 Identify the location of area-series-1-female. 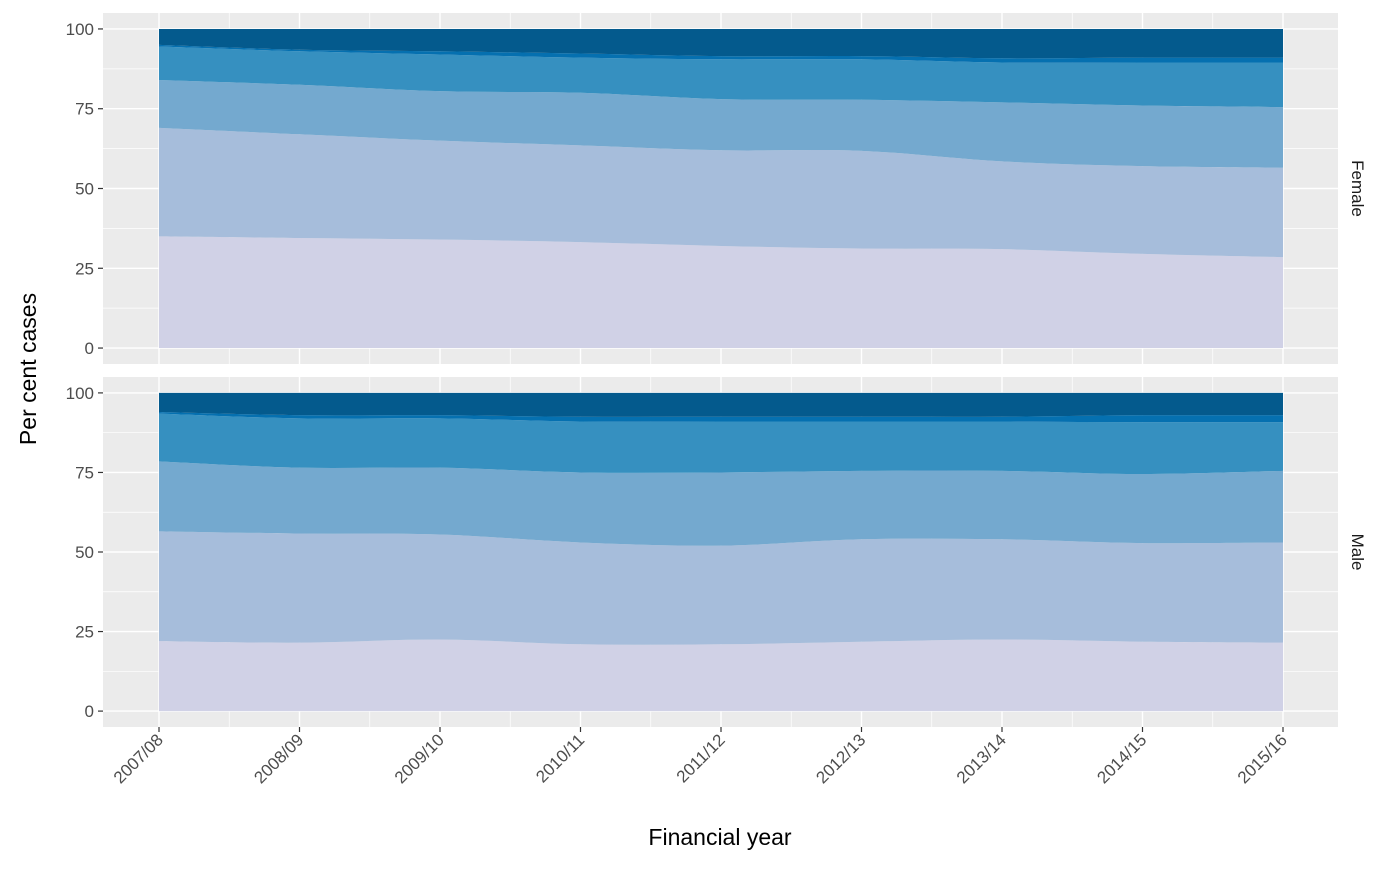
(721, 292).